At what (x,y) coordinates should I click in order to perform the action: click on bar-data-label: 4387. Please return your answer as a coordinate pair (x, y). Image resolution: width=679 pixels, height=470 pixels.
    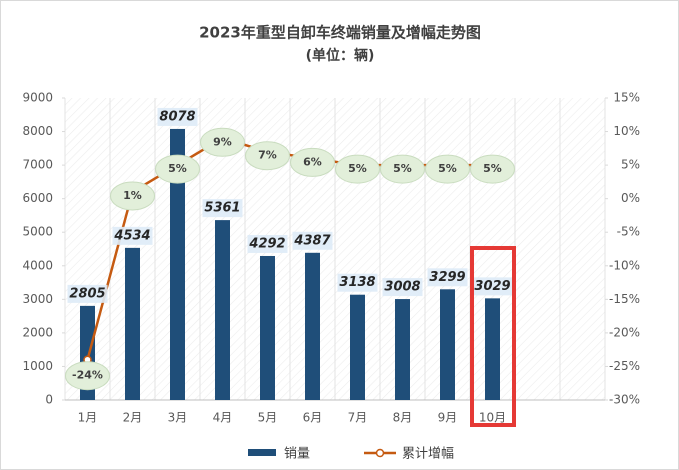
    Looking at the image, I should click on (312, 240).